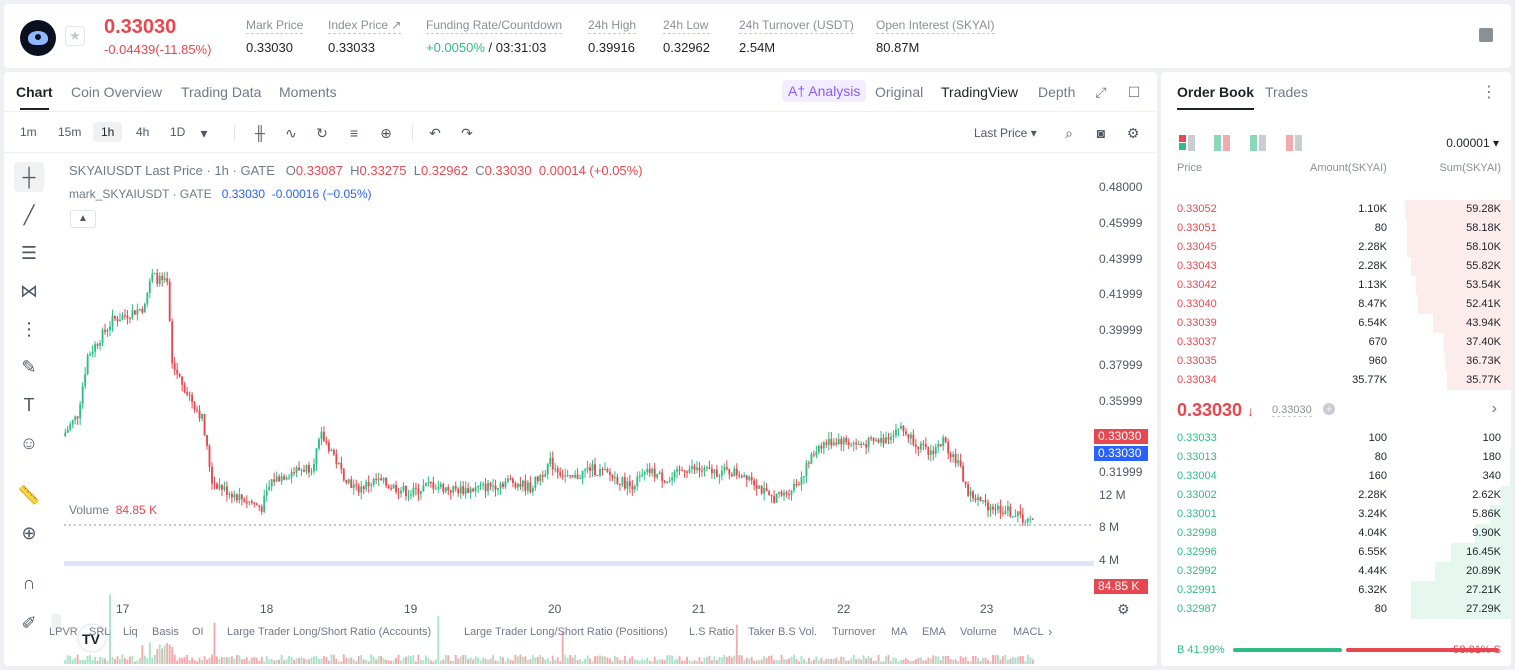  I want to click on orderbook-row: 0.32992 4.44K 20.89K, so click(1336, 571).